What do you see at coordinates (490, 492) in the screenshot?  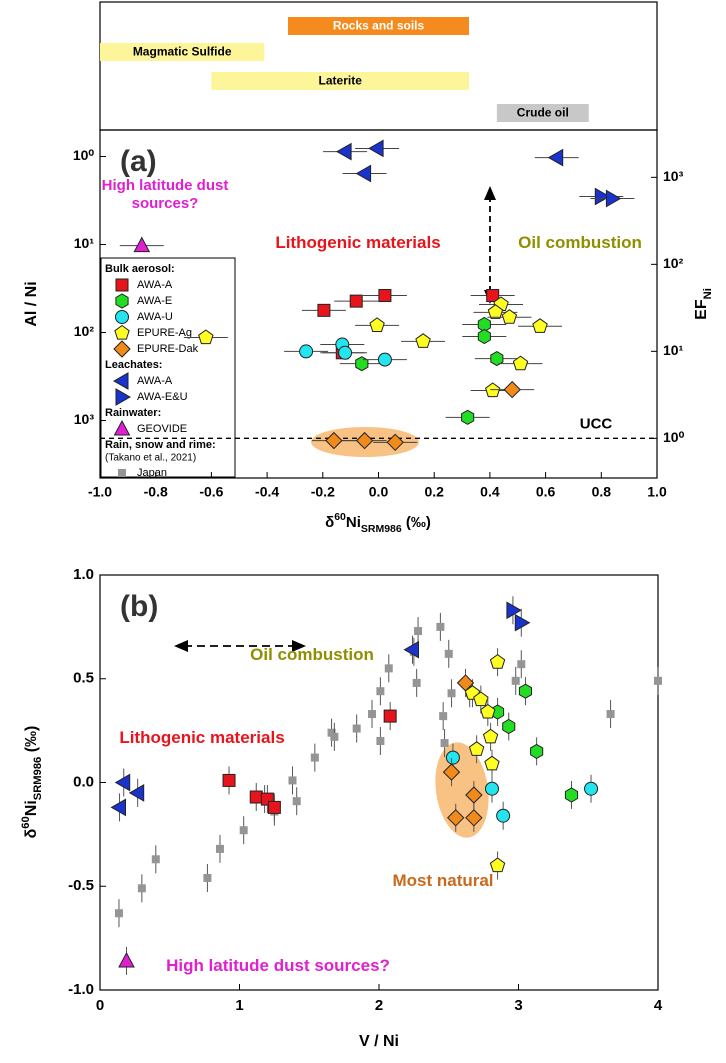 I see `x-tick-label: 0.4` at bounding box center [490, 492].